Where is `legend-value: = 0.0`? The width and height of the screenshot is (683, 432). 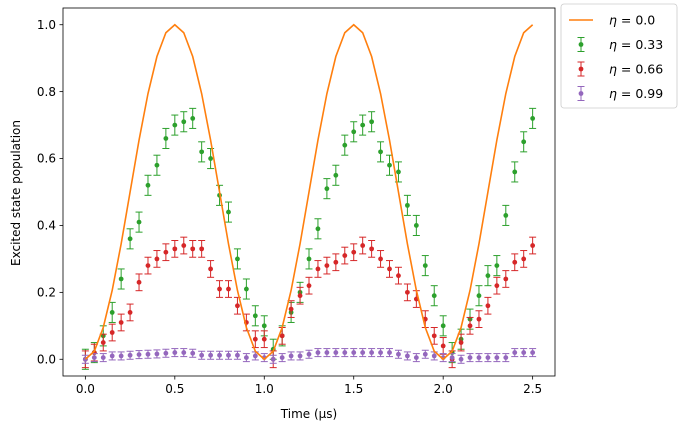 legend-value: = 0.0 is located at coordinates (636, 20).